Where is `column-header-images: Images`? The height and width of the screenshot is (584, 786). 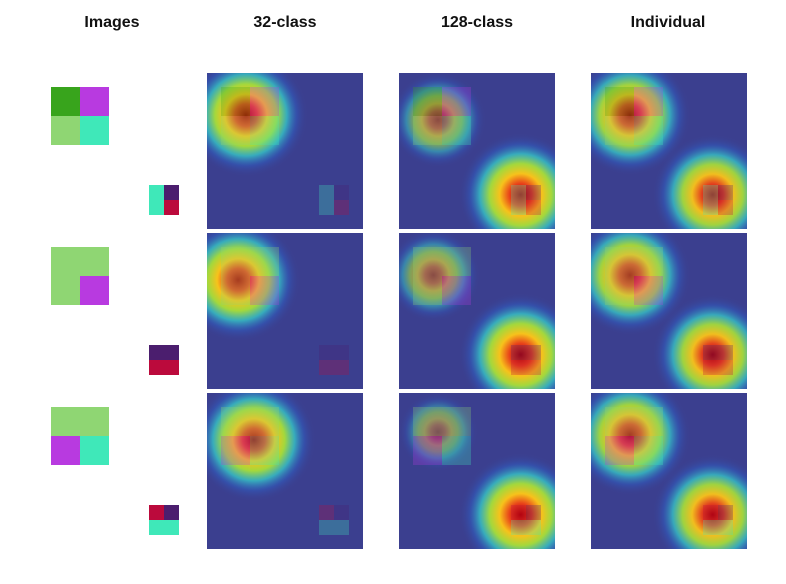 column-header-images: Images is located at coordinates (112, 22).